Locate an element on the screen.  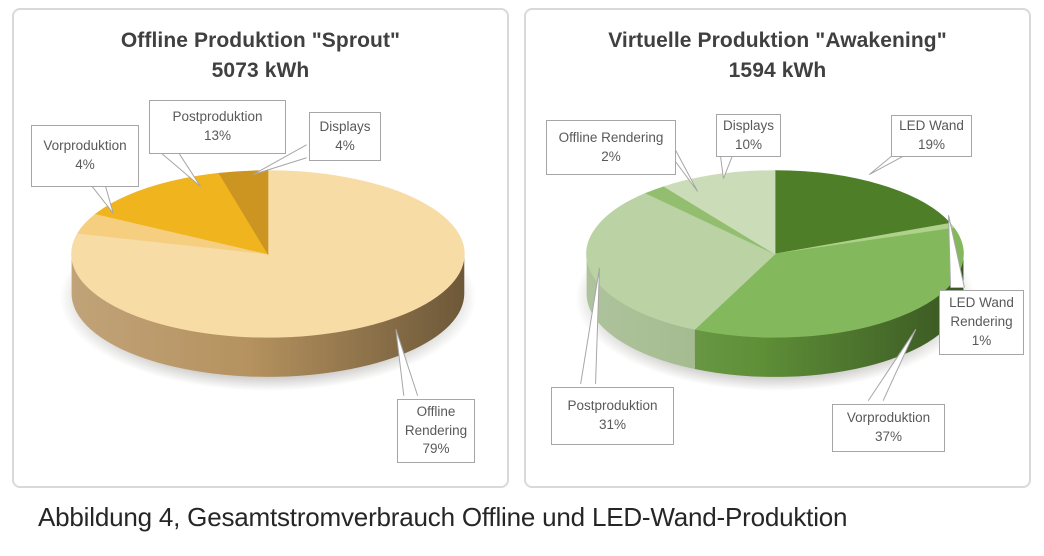
data-label-led-wand: LED Wand 19% is located at coordinates (931, 136).